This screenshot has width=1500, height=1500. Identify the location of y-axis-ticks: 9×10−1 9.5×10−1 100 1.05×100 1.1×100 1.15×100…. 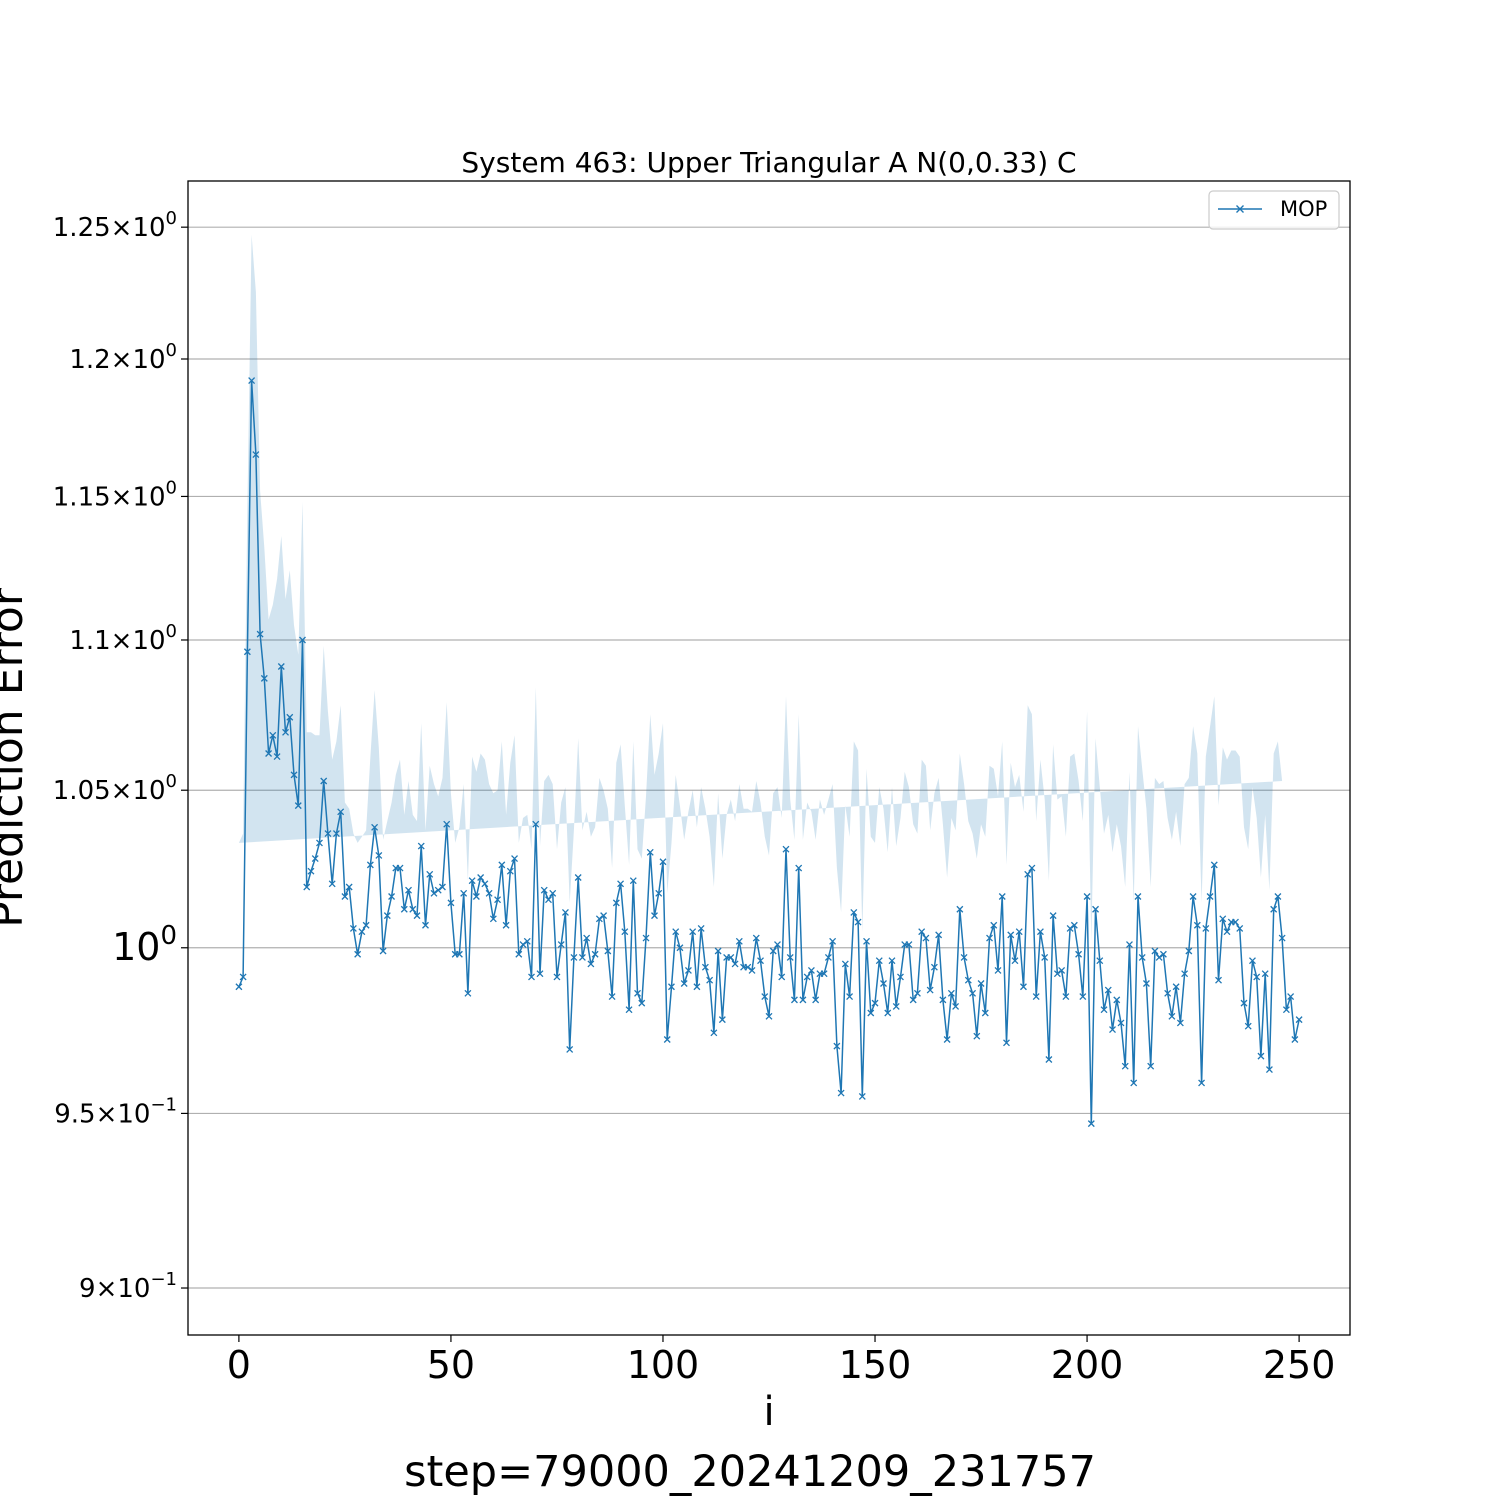
(120, 756).